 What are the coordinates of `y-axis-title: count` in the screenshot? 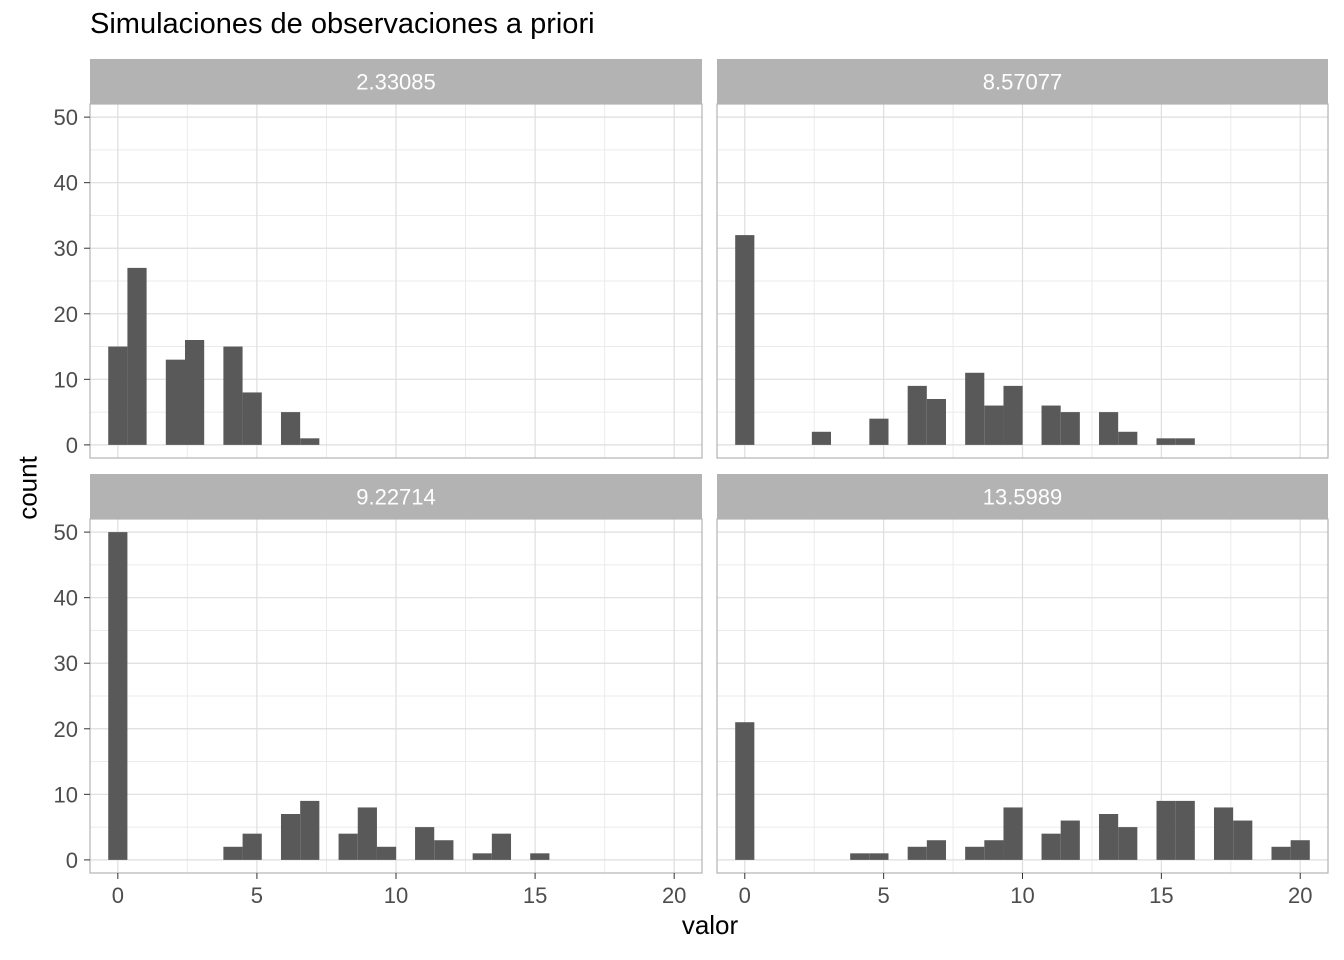 It's located at (27, 488).